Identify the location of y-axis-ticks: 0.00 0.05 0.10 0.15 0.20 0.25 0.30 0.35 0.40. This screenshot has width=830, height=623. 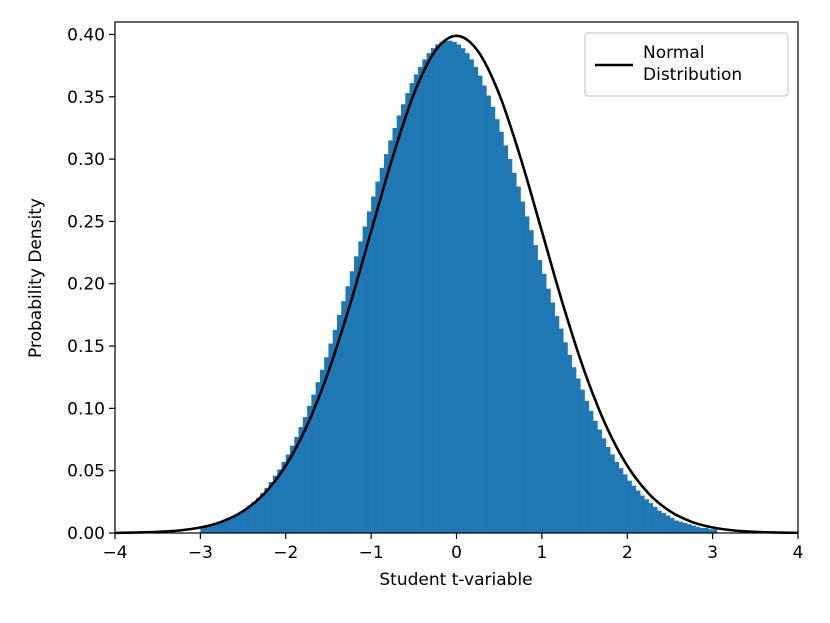
(91, 284).